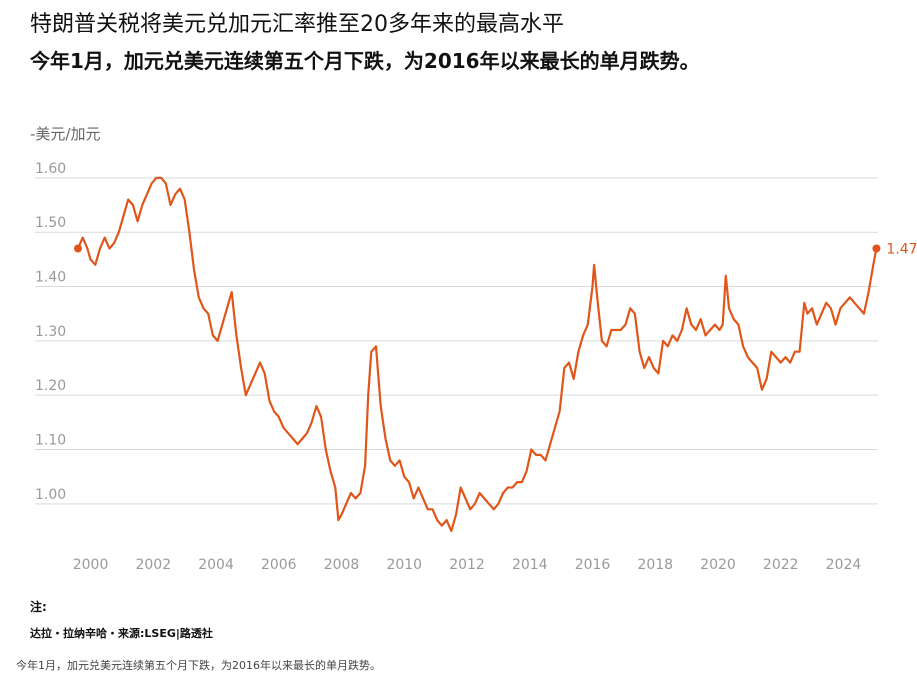 The width and height of the screenshot is (917, 677). I want to click on series-end-point, so click(876, 248).